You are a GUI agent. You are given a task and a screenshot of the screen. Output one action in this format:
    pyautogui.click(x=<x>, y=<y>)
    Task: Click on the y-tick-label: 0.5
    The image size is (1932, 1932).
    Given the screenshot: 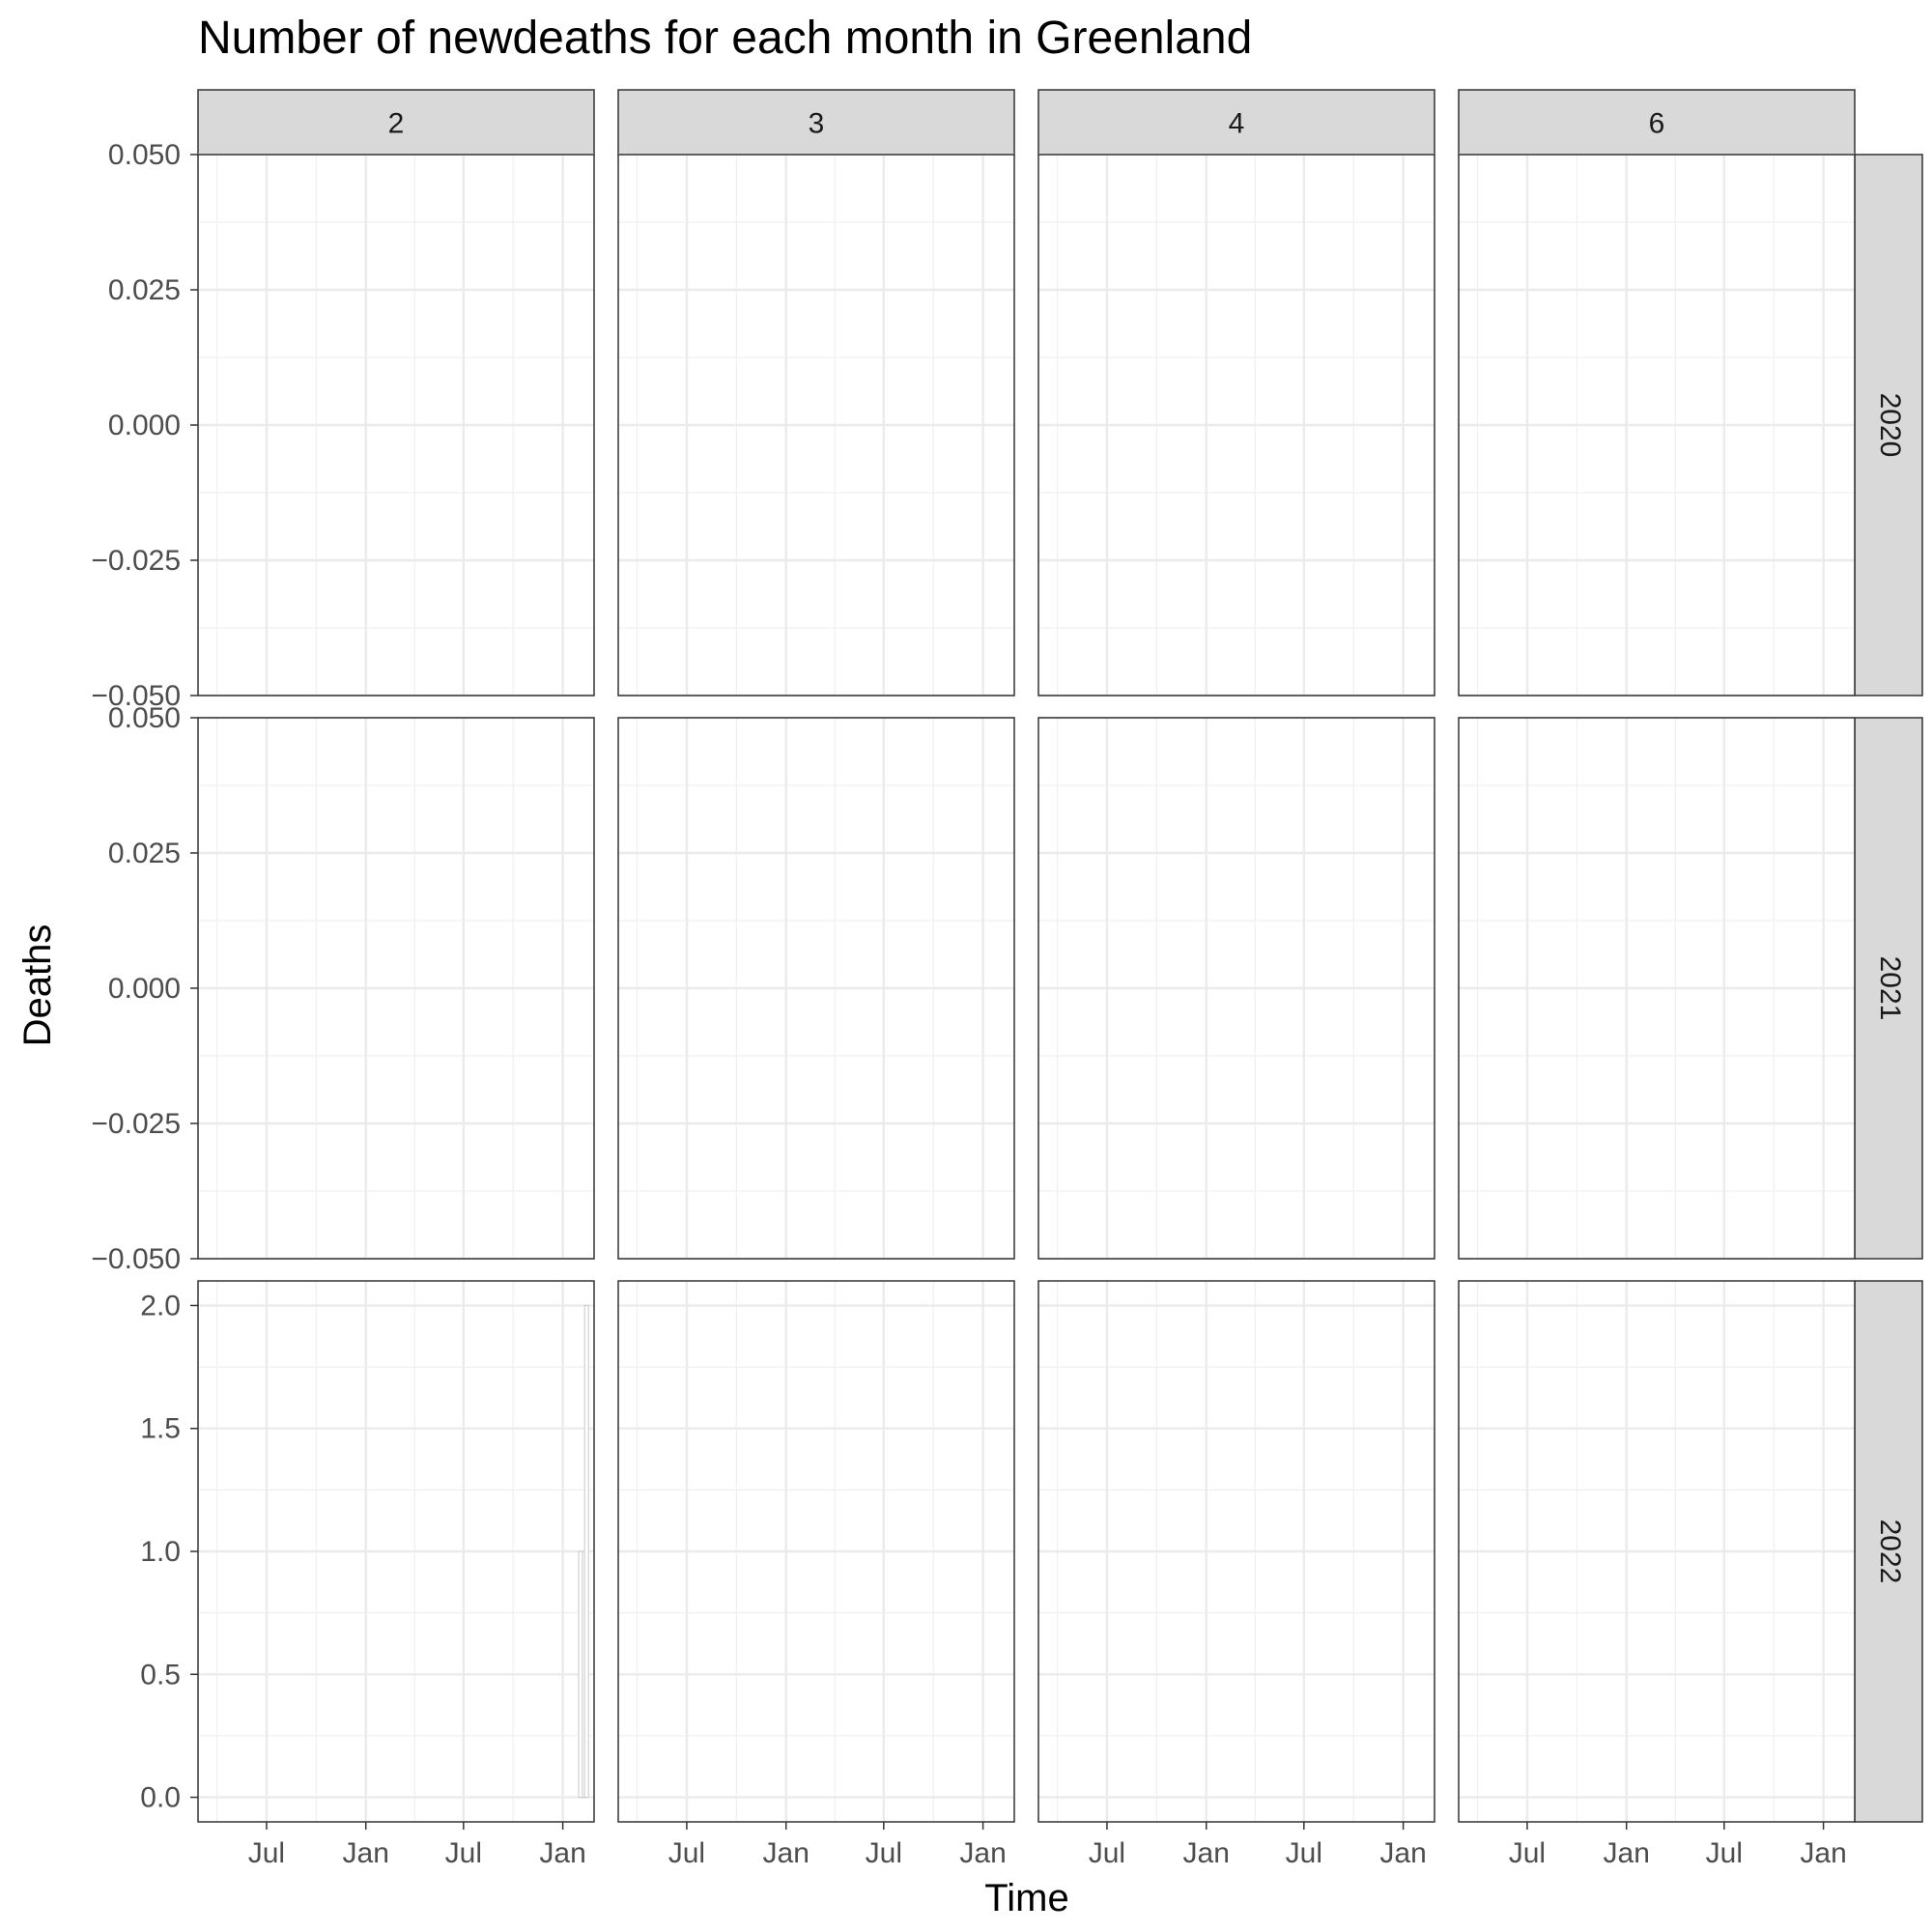 What is the action you would take?
    pyautogui.click(x=160, y=1674)
    